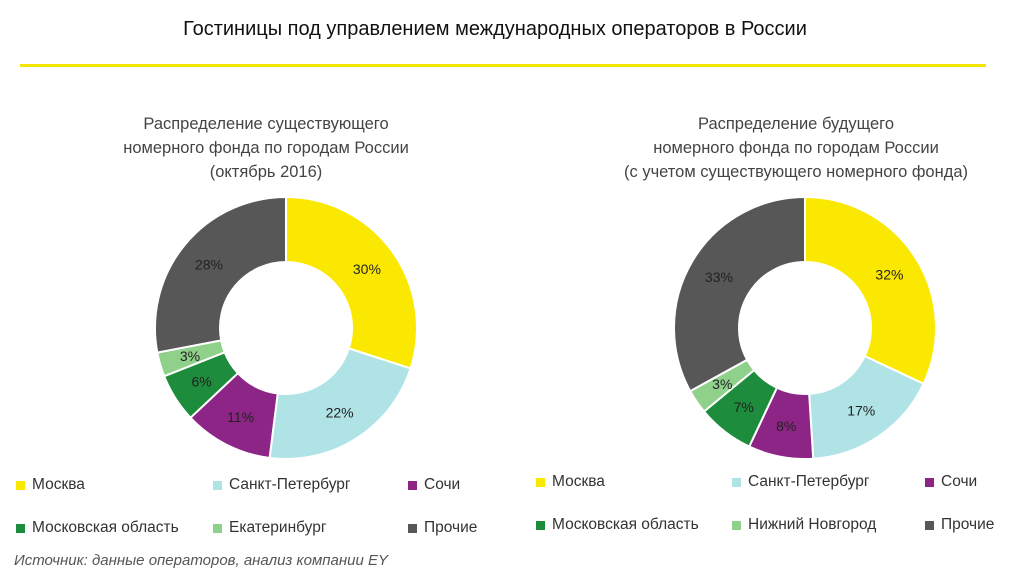 This screenshot has width=1018, height=580. What do you see at coordinates (719, 277) in the screenshot?
I see `slice-value-label: 33%` at bounding box center [719, 277].